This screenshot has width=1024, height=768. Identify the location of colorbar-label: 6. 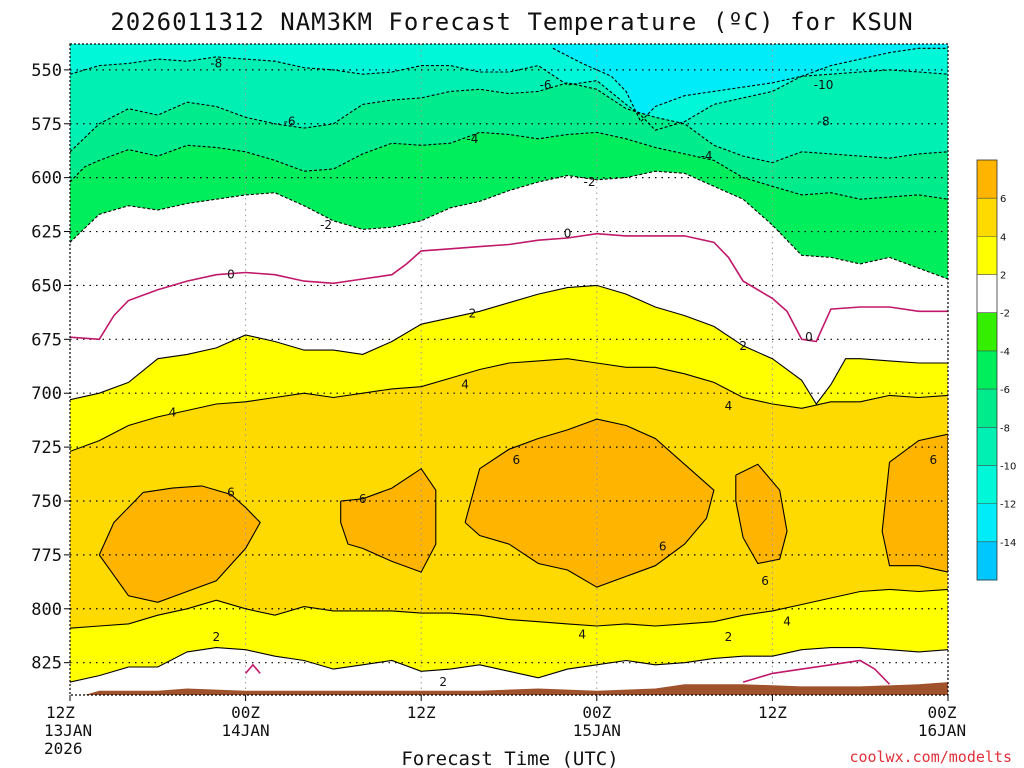
(1003, 199).